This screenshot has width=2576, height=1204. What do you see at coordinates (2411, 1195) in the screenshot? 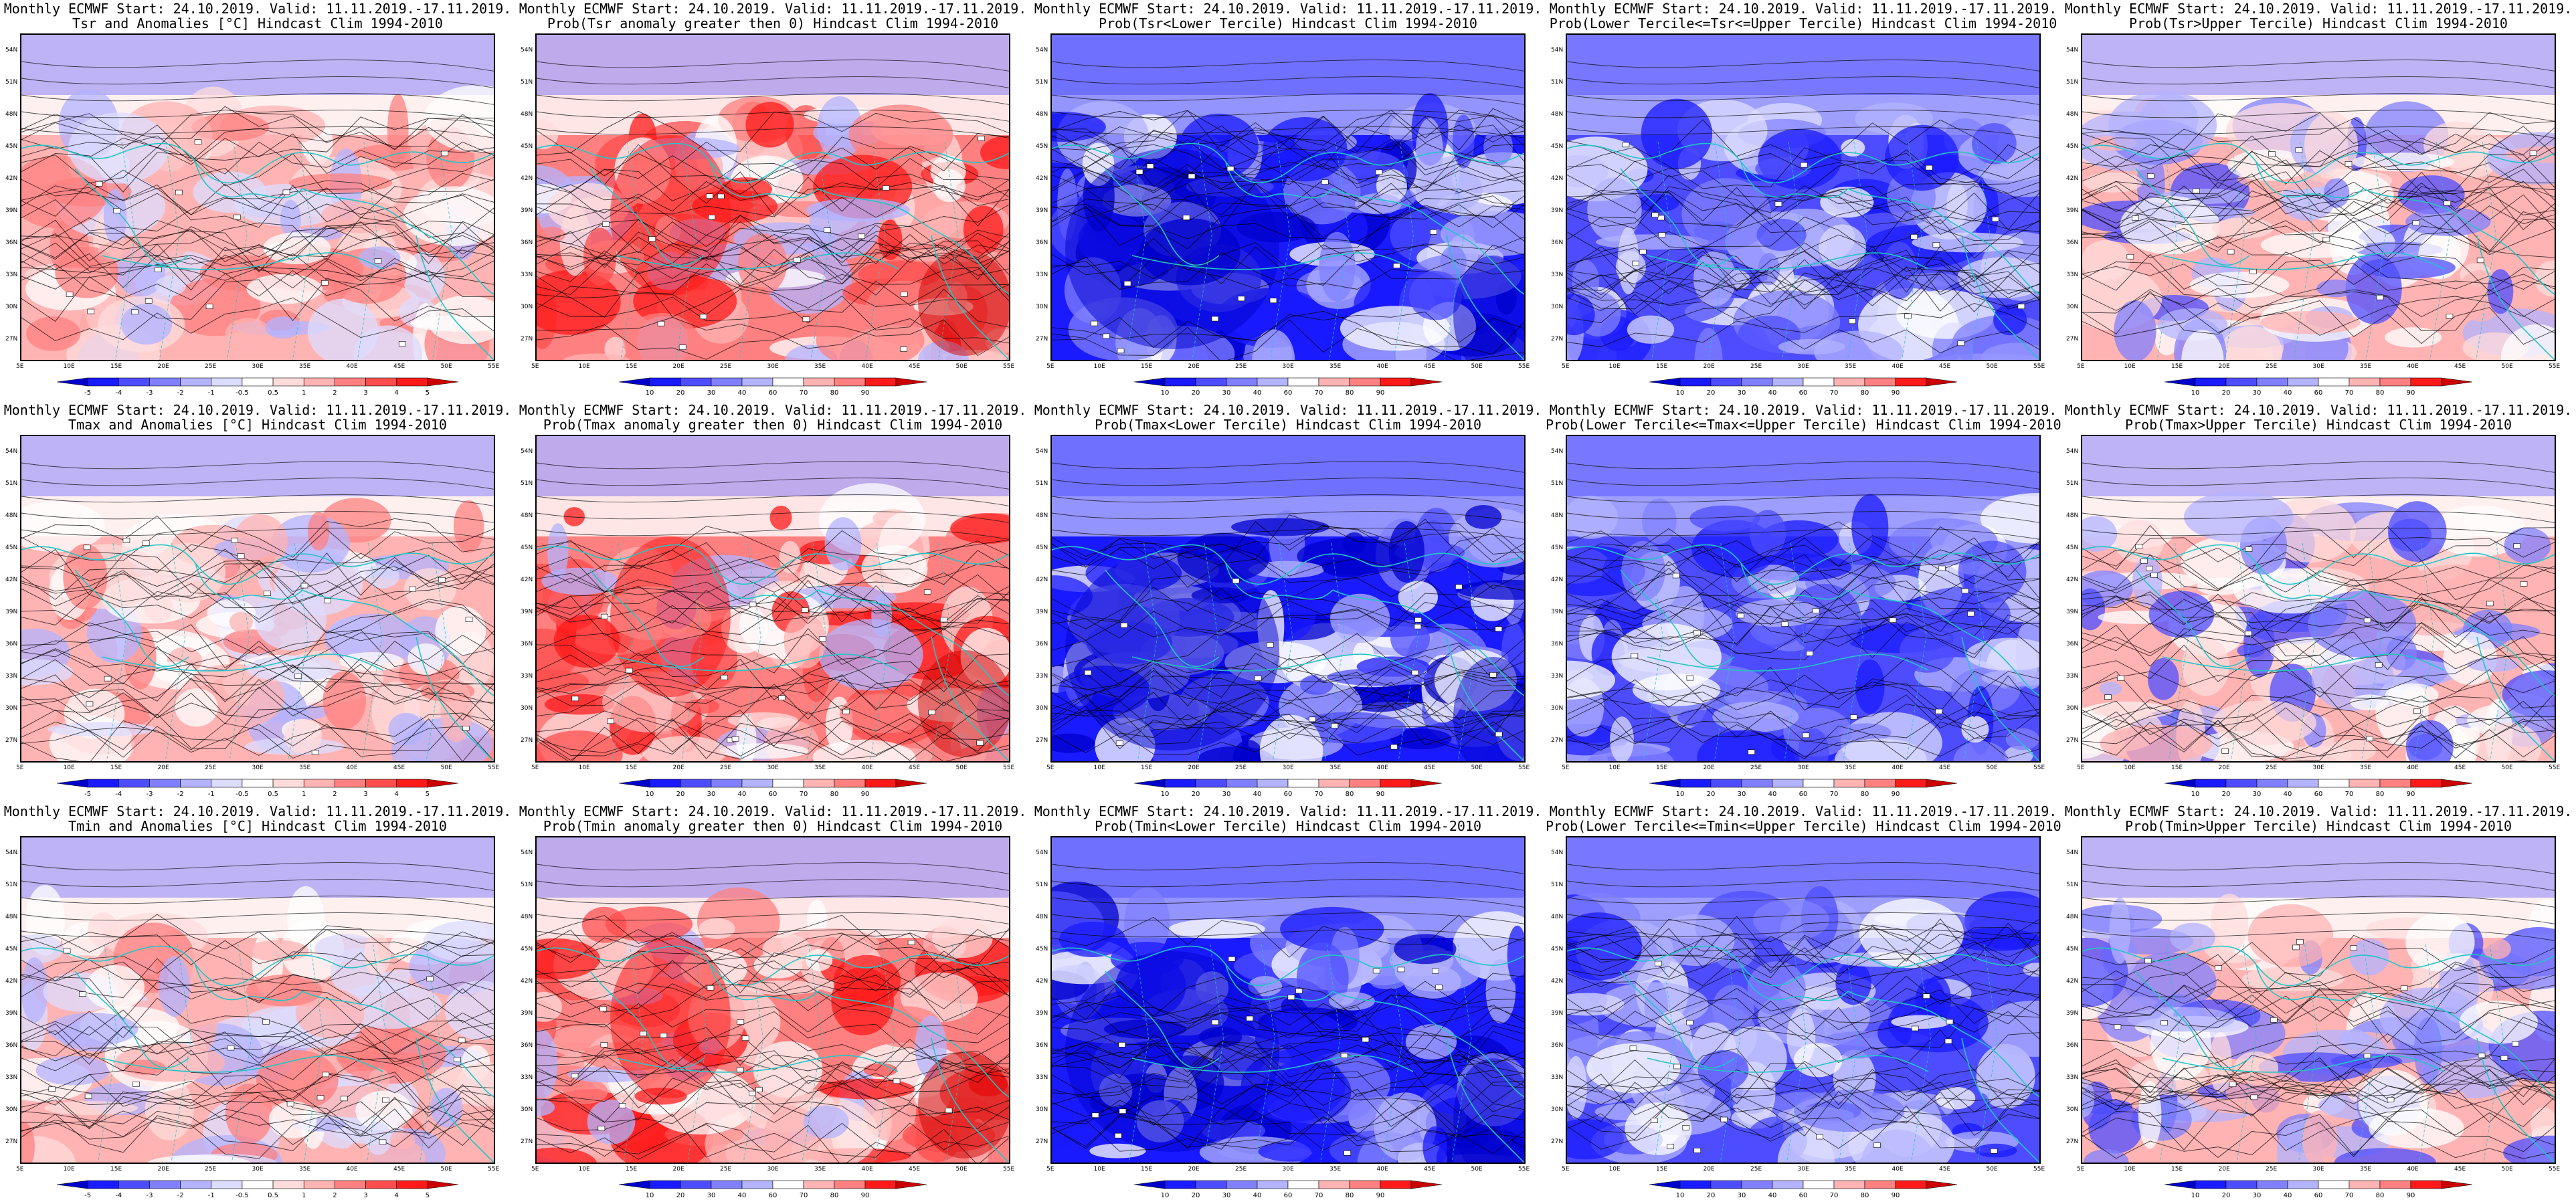
I see `color-bar-label: 90` at bounding box center [2411, 1195].